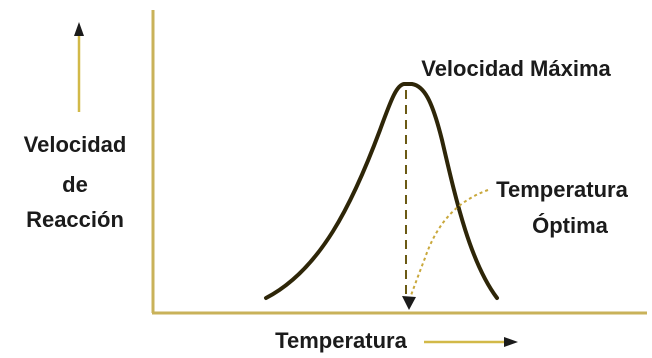  Describe the element at coordinates (562, 189) in the screenshot. I see `optimum-label-line-1: Temperatura` at that location.